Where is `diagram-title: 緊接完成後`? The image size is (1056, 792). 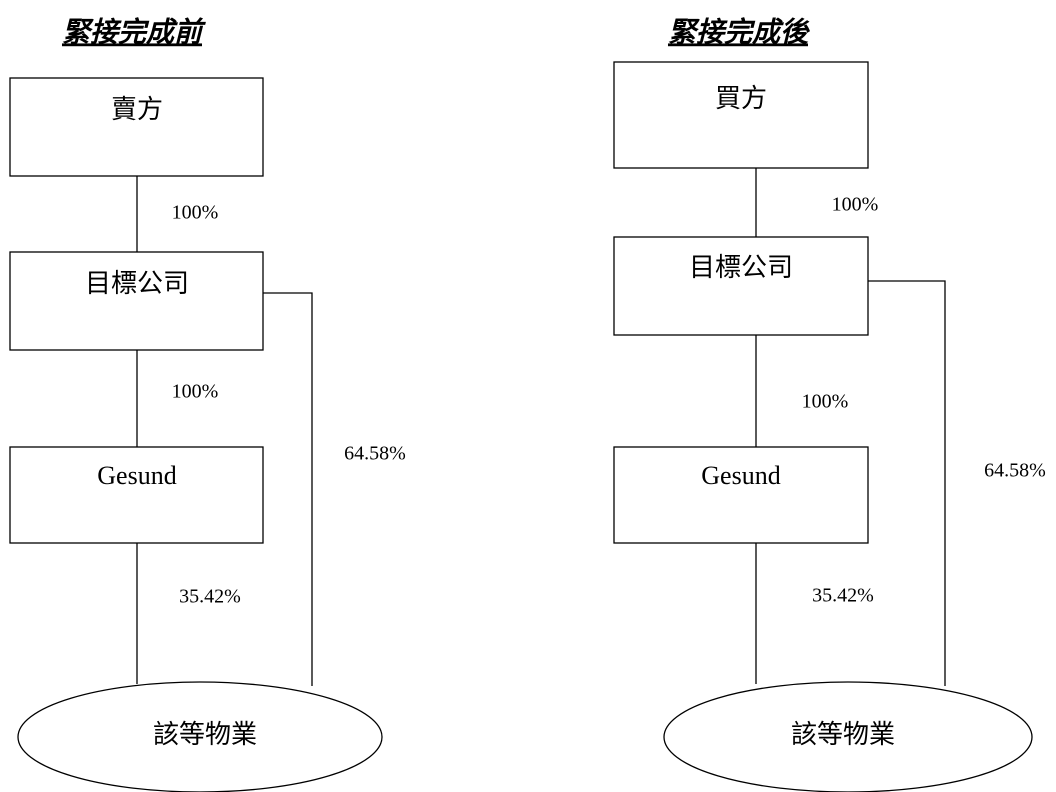 diagram-title: 緊接完成後 is located at coordinates (739, 32).